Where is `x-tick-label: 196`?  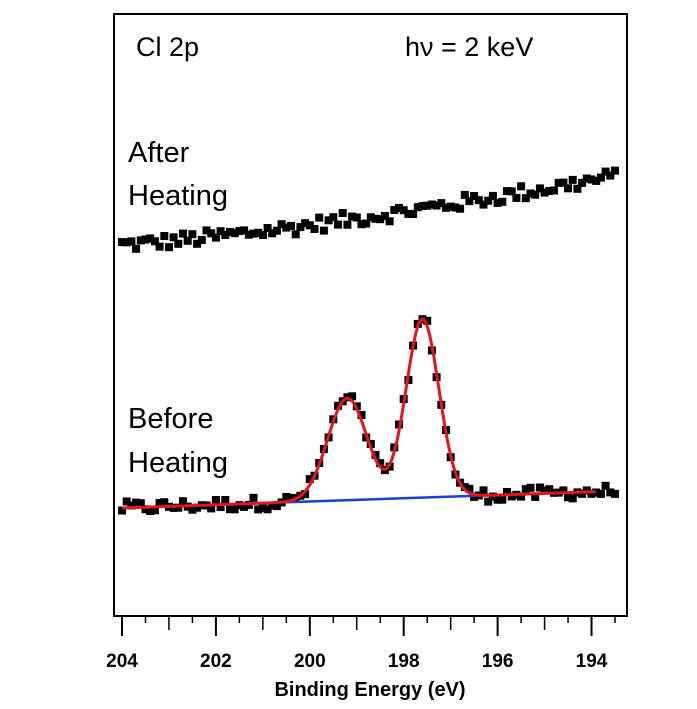 x-tick-label: 196 is located at coordinates (498, 661).